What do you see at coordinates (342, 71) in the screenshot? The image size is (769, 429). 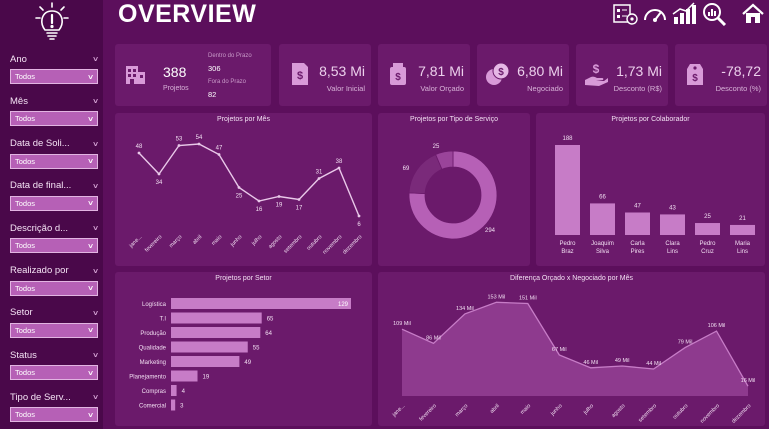 I see `kpi-valor-inicial-value: 8,53 Mi` at bounding box center [342, 71].